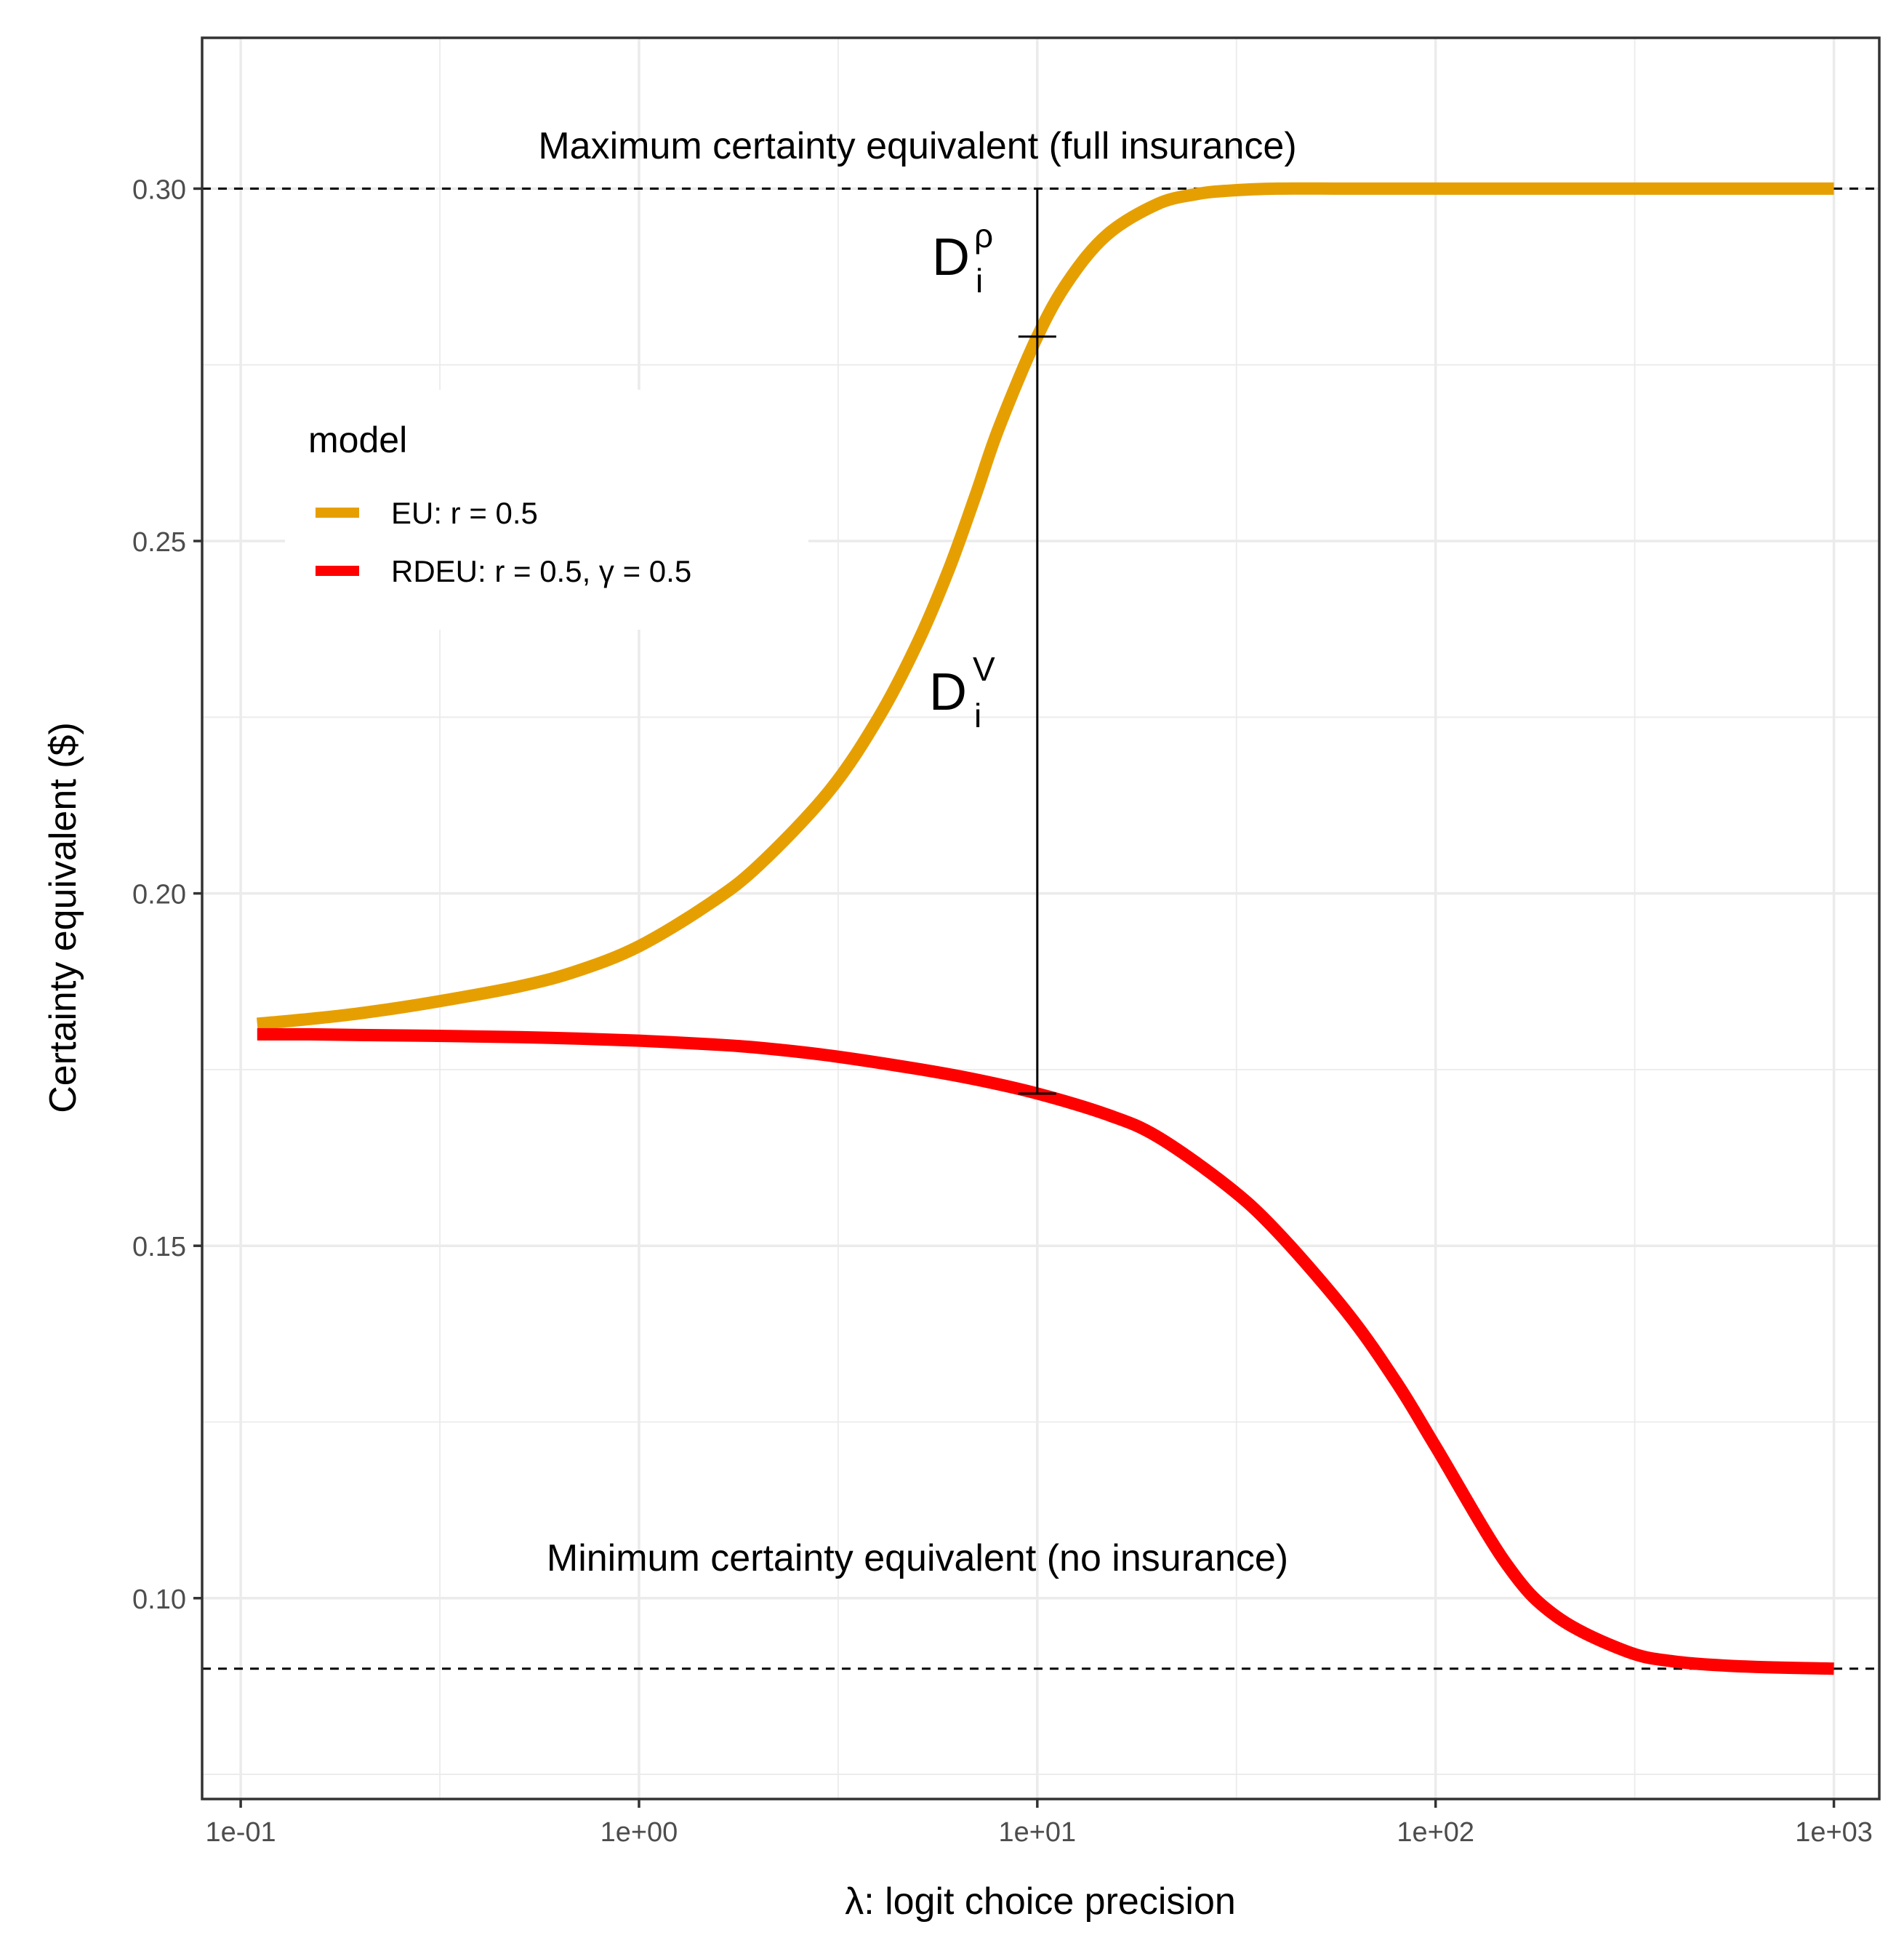 This screenshot has width=1904, height=1943. I want to click on y-tick-label: 0.20, so click(159, 895).